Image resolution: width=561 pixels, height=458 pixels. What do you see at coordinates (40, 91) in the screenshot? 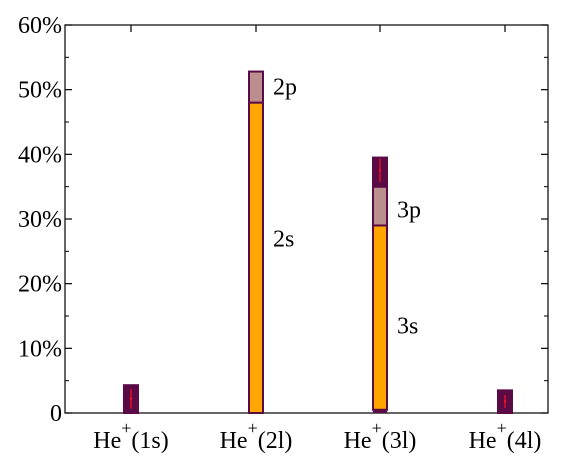
I see `y-tick-label: 50%` at bounding box center [40, 91].